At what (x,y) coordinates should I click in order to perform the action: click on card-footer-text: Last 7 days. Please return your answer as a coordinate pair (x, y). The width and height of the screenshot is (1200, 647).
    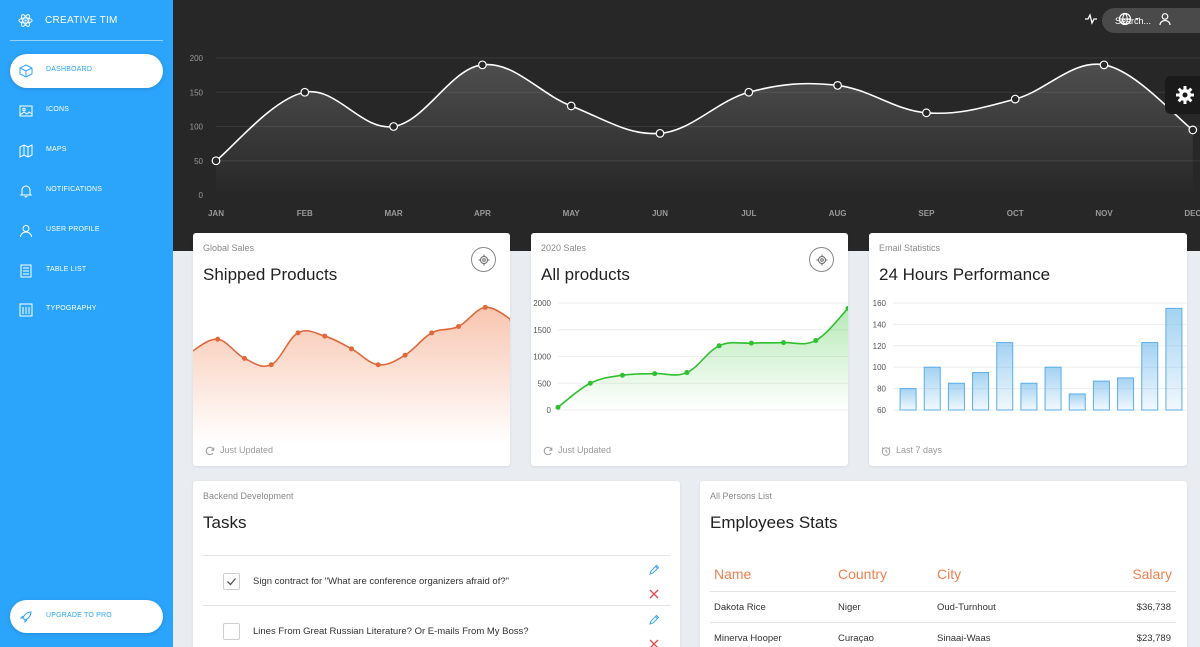
    Looking at the image, I should click on (919, 450).